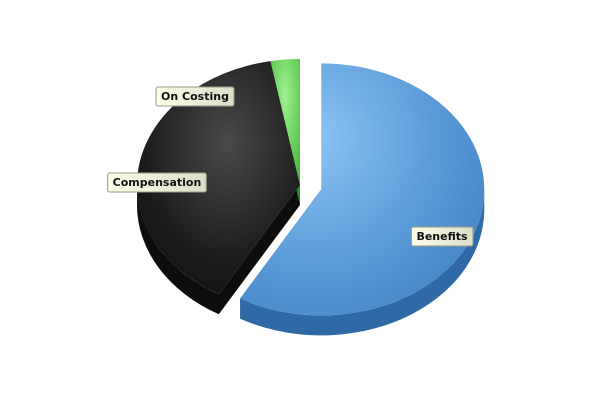 The width and height of the screenshot is (600, 400). I want to click on slice-label-text: Benefits, so click(442, 236).